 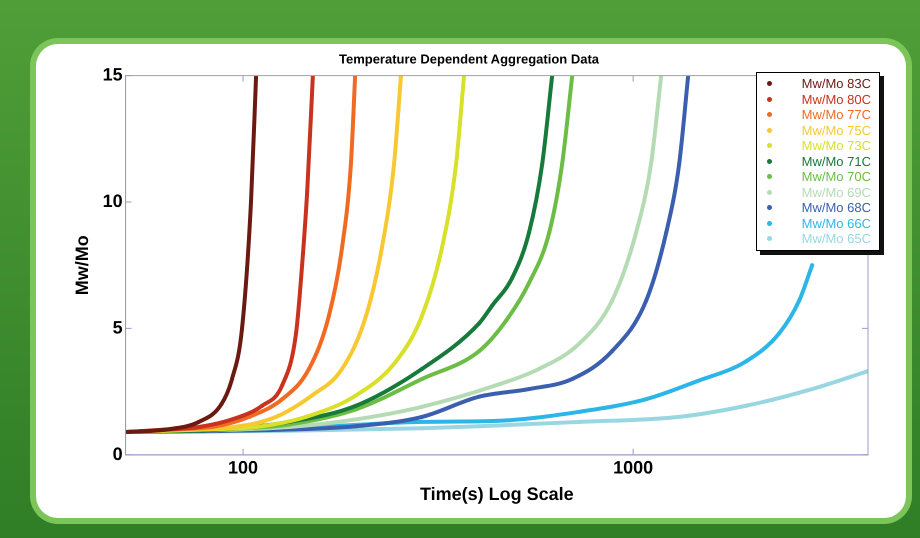 I want to click on legend-label: Mw/Mo 77C, so click(x=836, y=114).